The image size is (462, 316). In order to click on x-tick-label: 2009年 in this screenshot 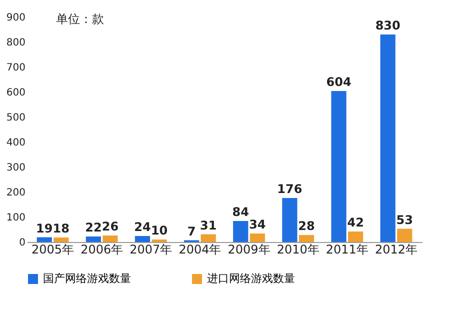, I will do `click(249, 249)`.